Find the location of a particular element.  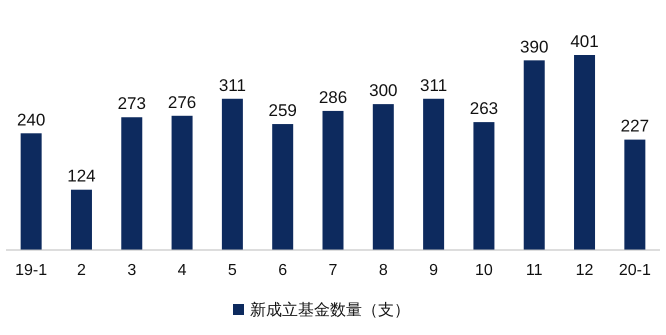

x-tick-label: 9 is located at coordinates (433, 270).